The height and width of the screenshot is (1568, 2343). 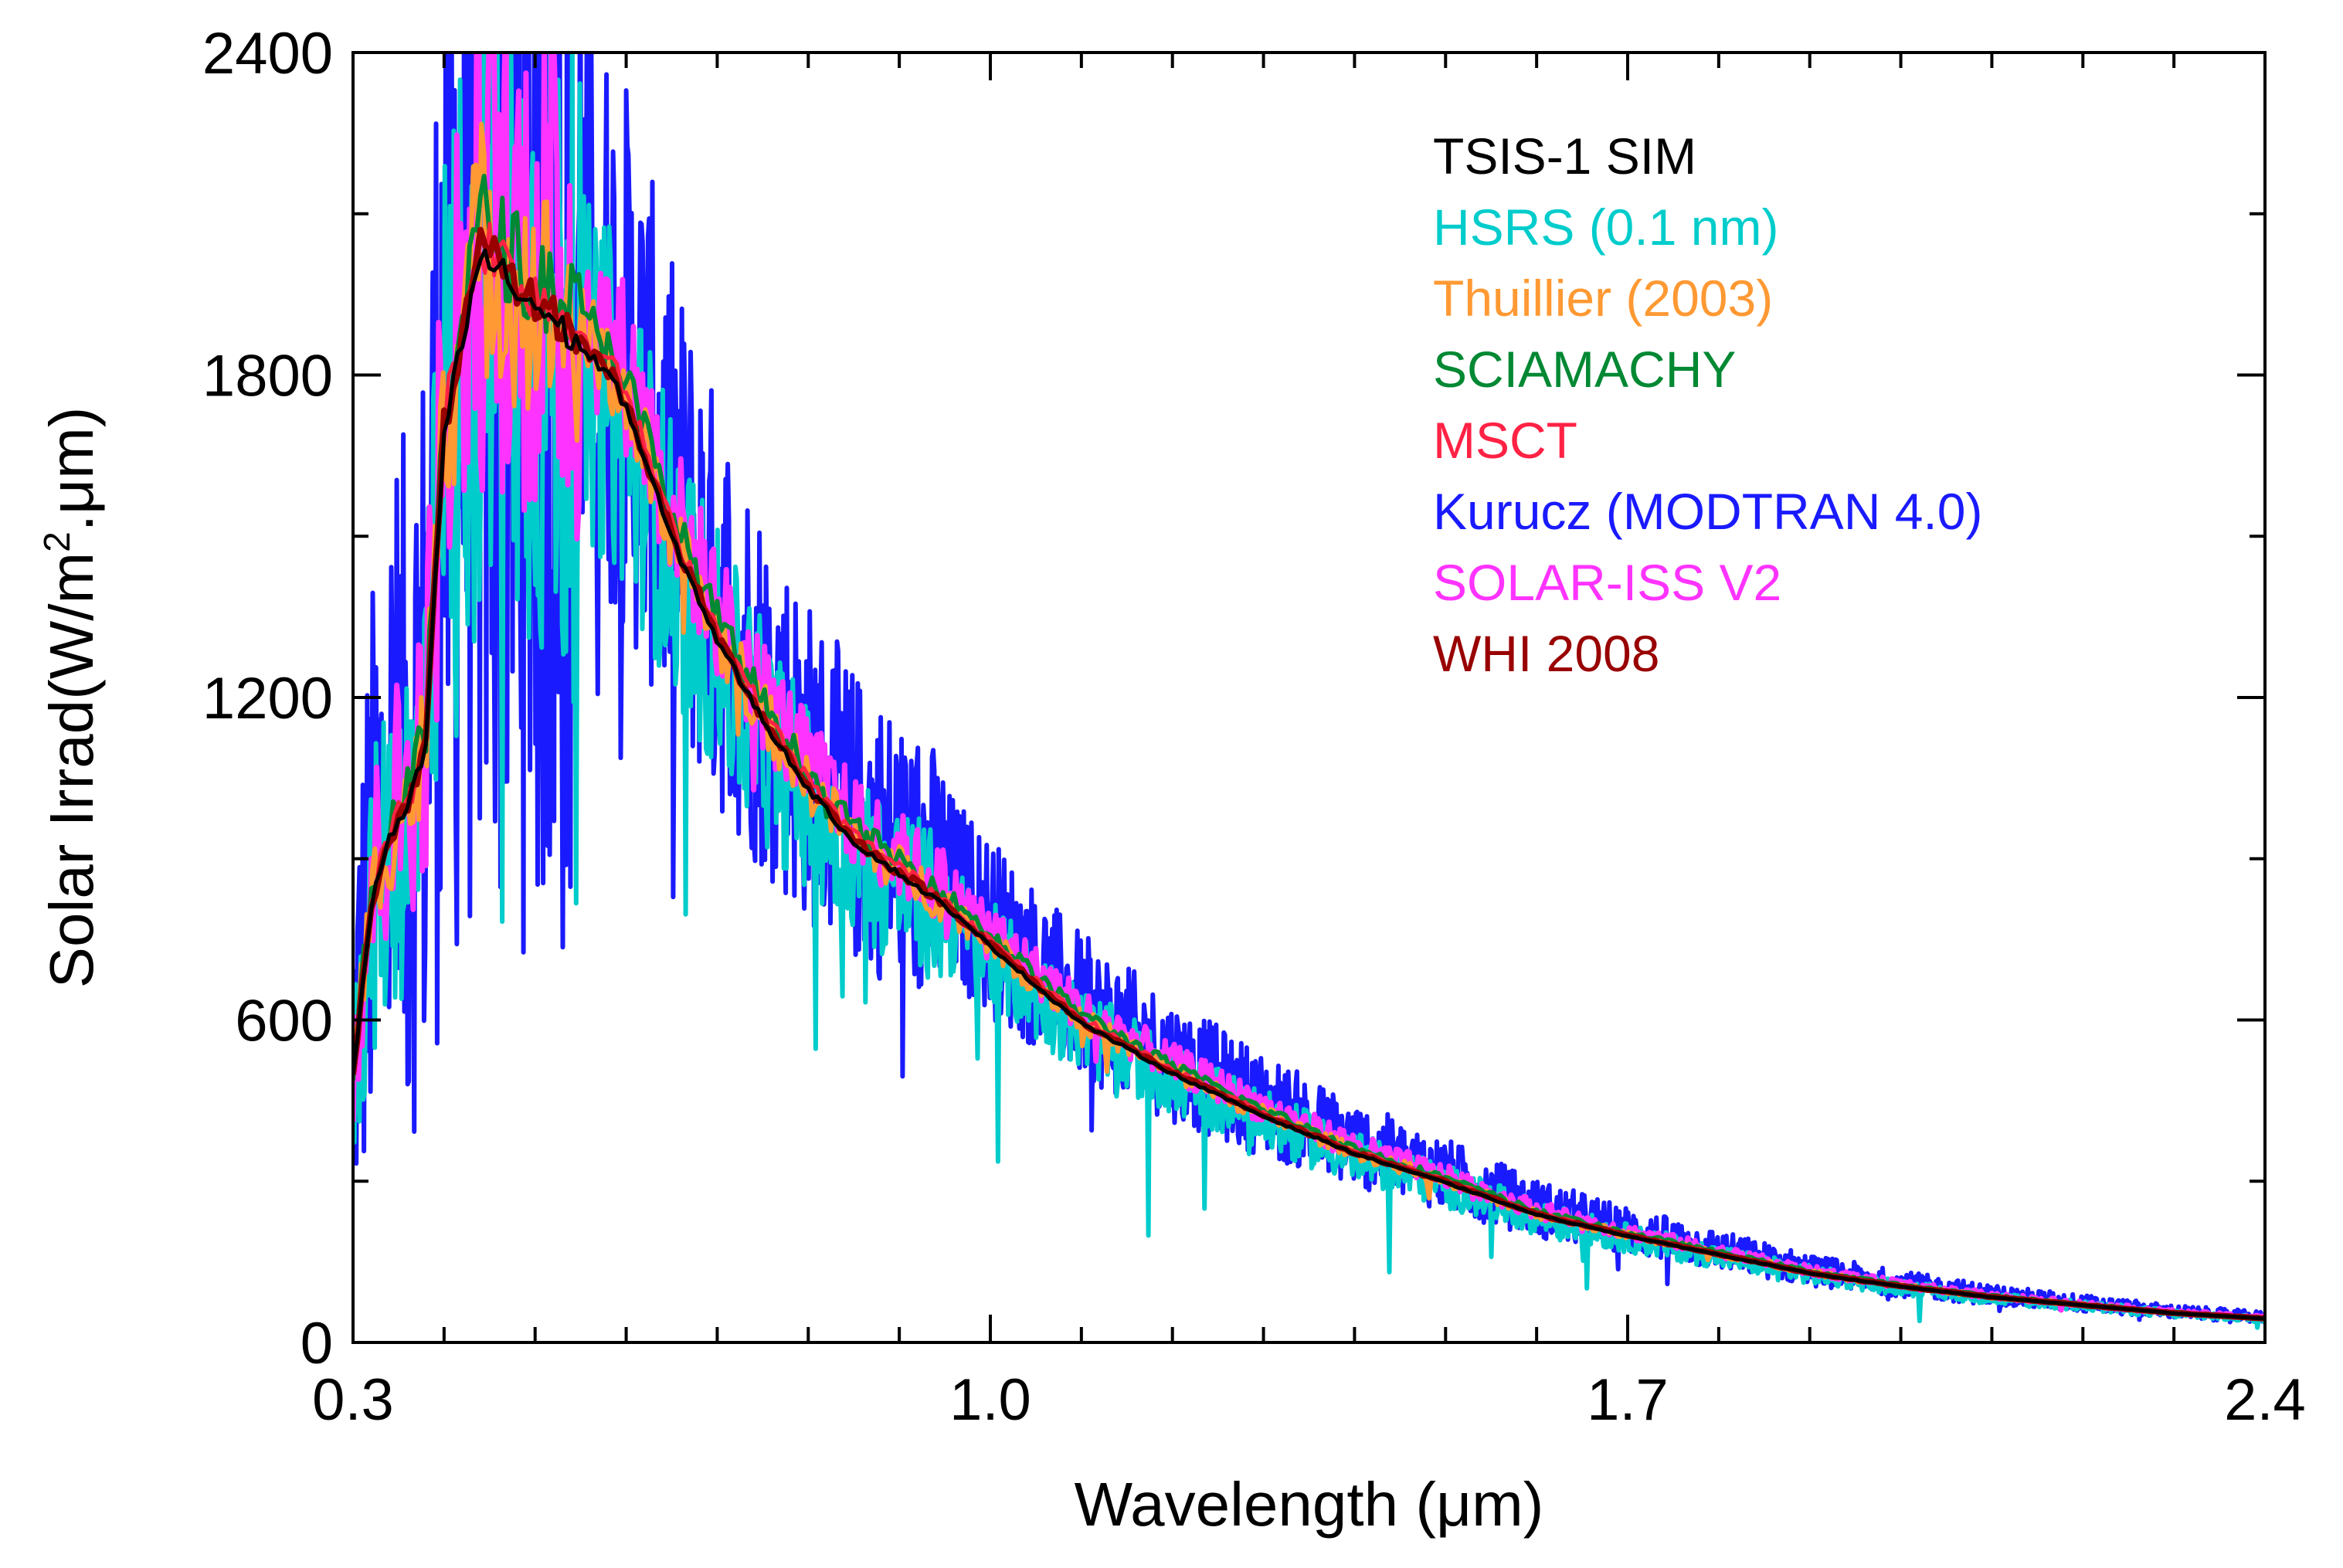 What do you see at coordinates (284, 1022) in the screenshot?
I see `y-tick-label: 600` at bounding box center [284, 1022].